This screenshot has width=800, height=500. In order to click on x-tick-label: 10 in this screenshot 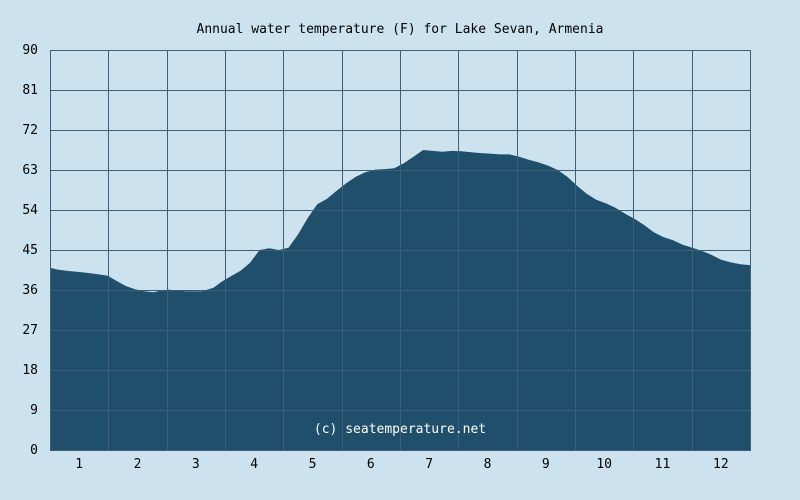, I will do `click(604, 464)`.